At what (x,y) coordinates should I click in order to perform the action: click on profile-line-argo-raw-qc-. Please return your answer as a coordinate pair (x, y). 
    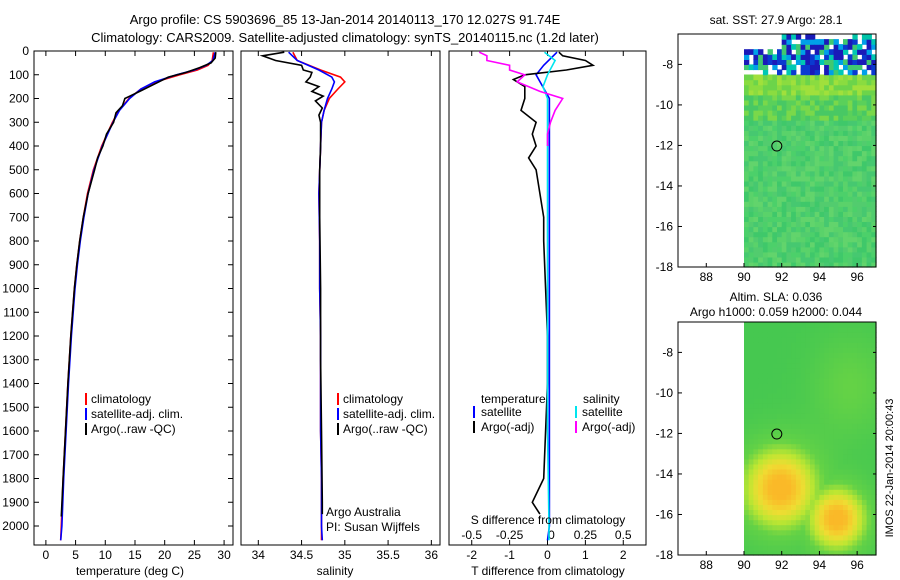
    Looking at the image, I should click on (292, 283).